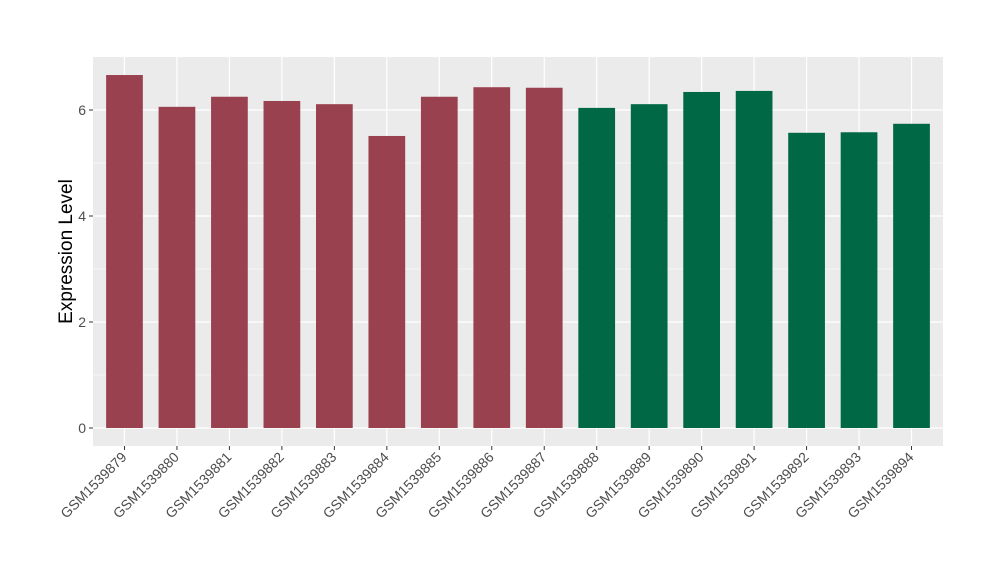  I want to click on bar-GSM1539891, so click(754, 259).